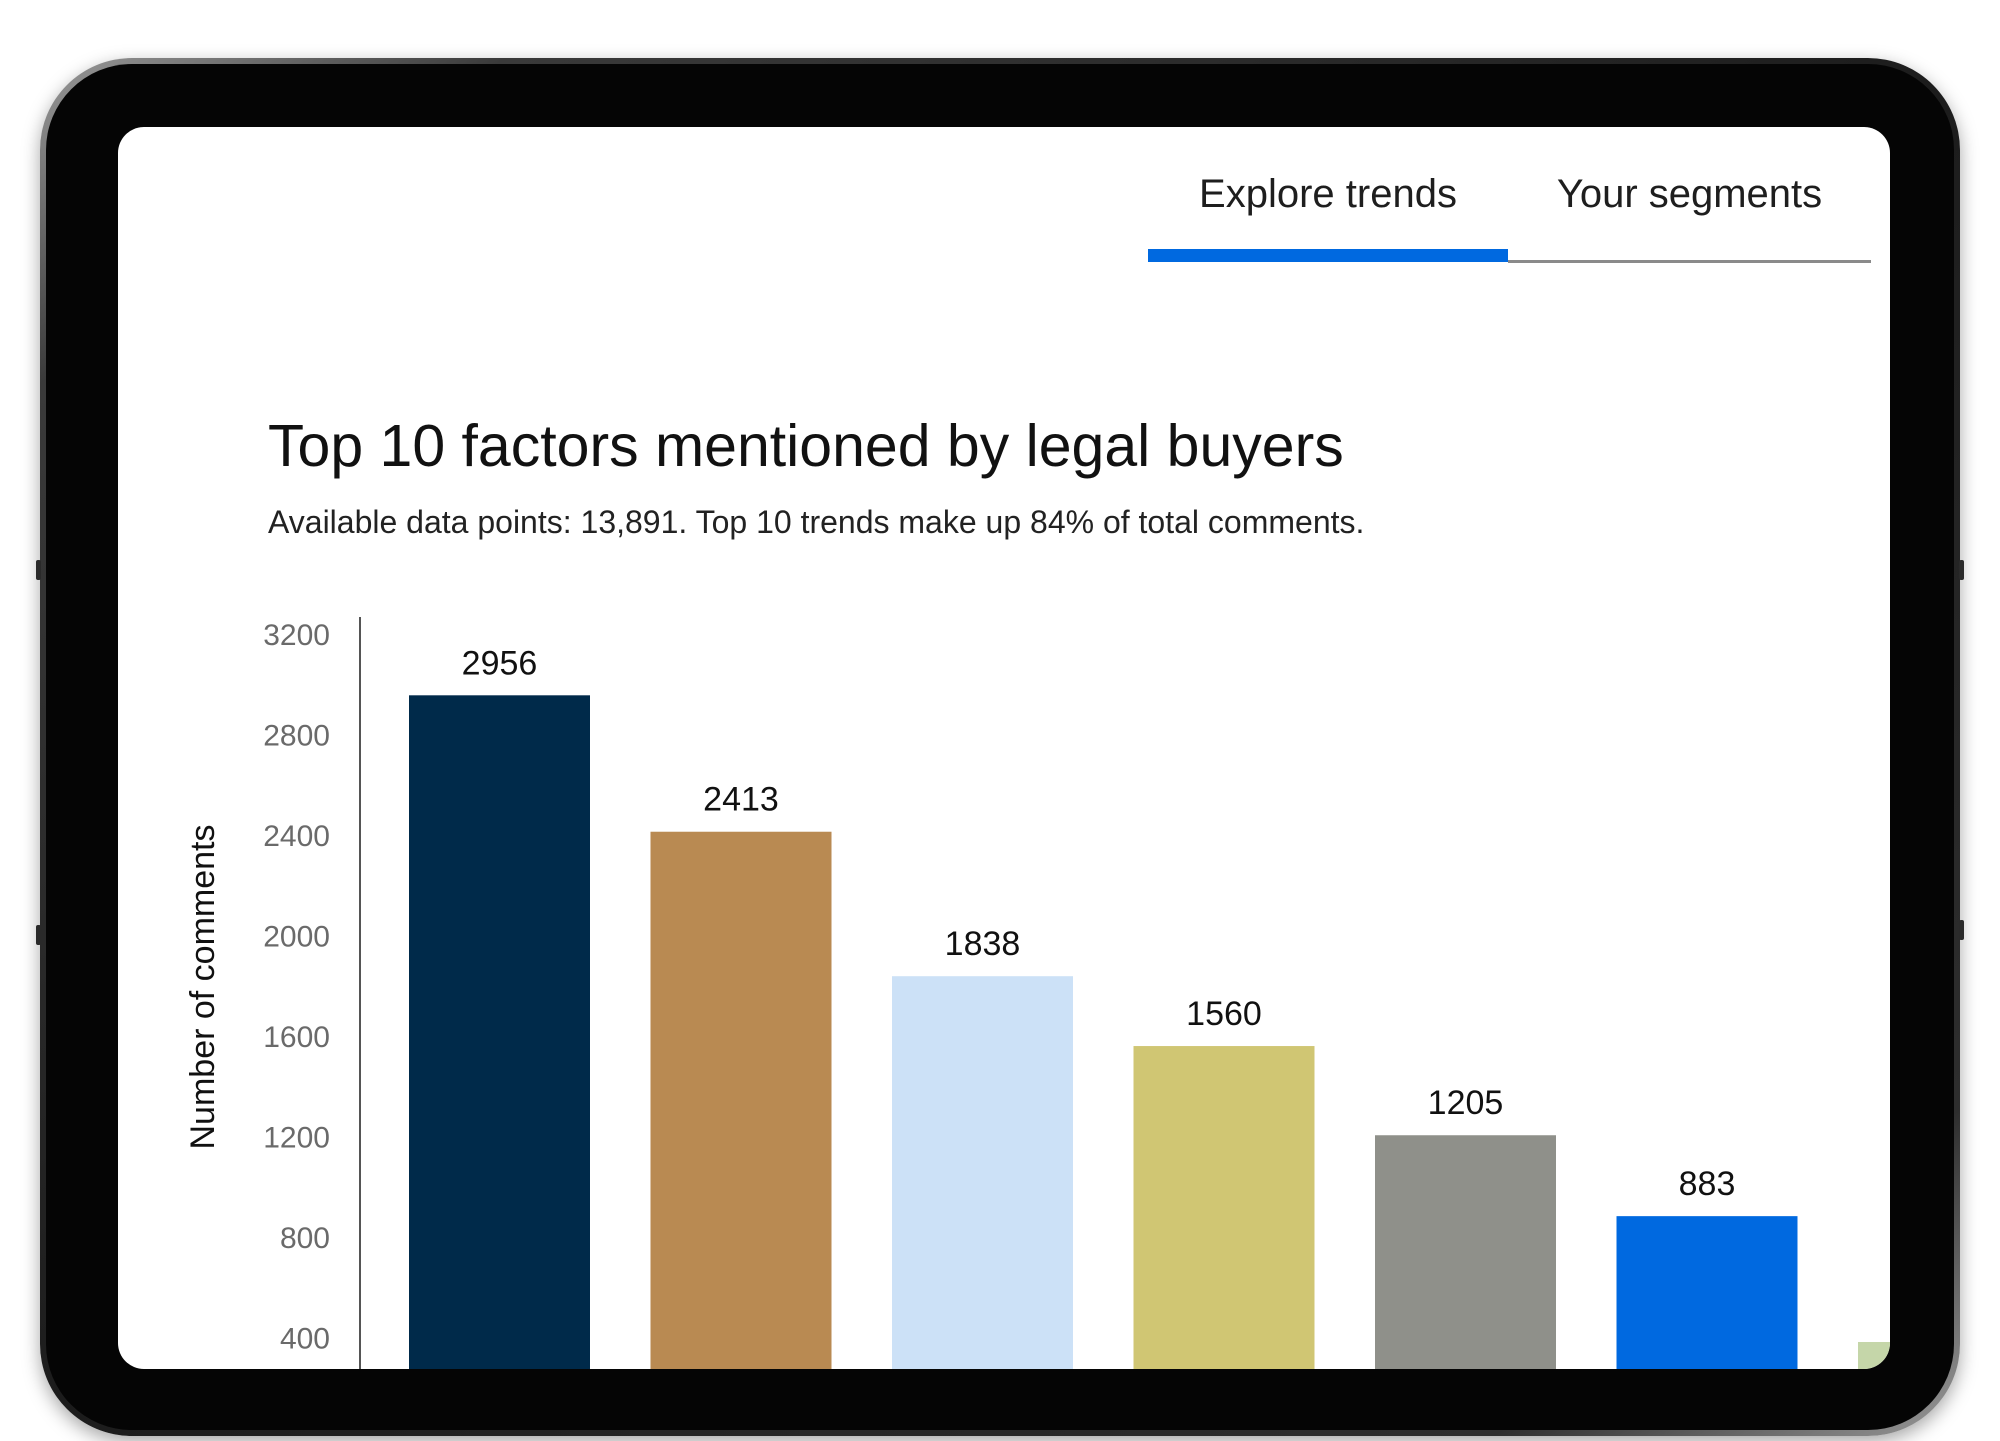 The image size is (2000, 1441). I want to click on bar-value-label: 883, so click(1707, 1184).